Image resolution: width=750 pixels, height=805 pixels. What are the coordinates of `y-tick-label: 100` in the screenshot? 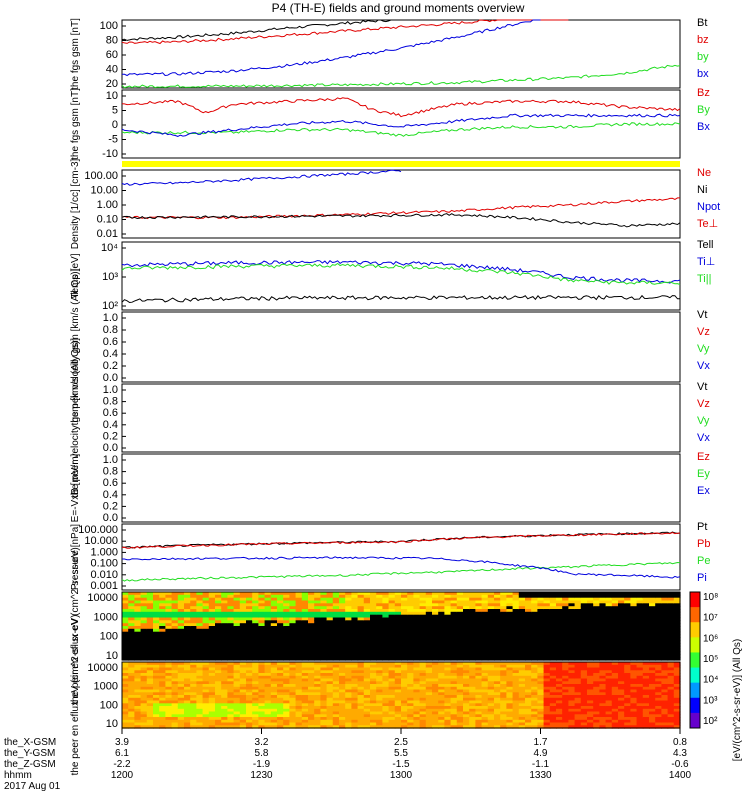 It's located at (109, 26).